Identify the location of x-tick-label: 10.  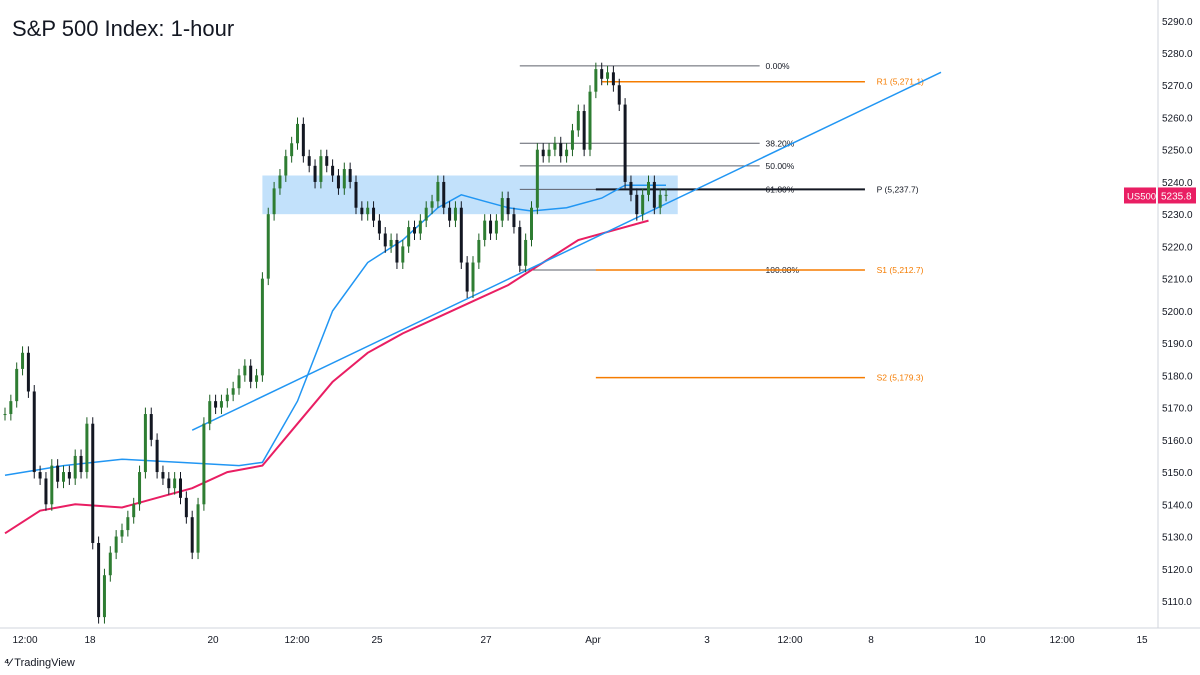
(980, 640).